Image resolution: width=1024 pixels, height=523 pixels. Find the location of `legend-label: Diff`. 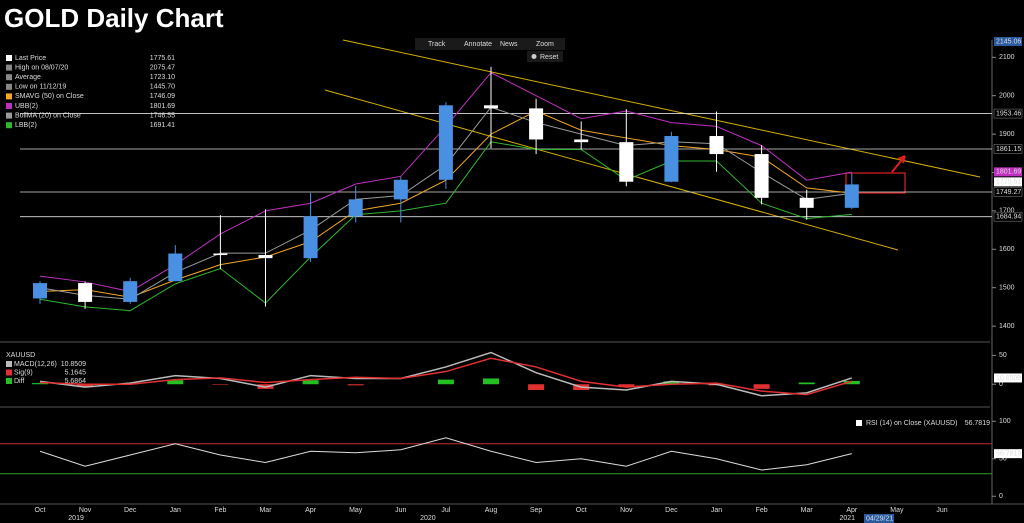

legend-label: Diff is located at coordinates (19, 381).